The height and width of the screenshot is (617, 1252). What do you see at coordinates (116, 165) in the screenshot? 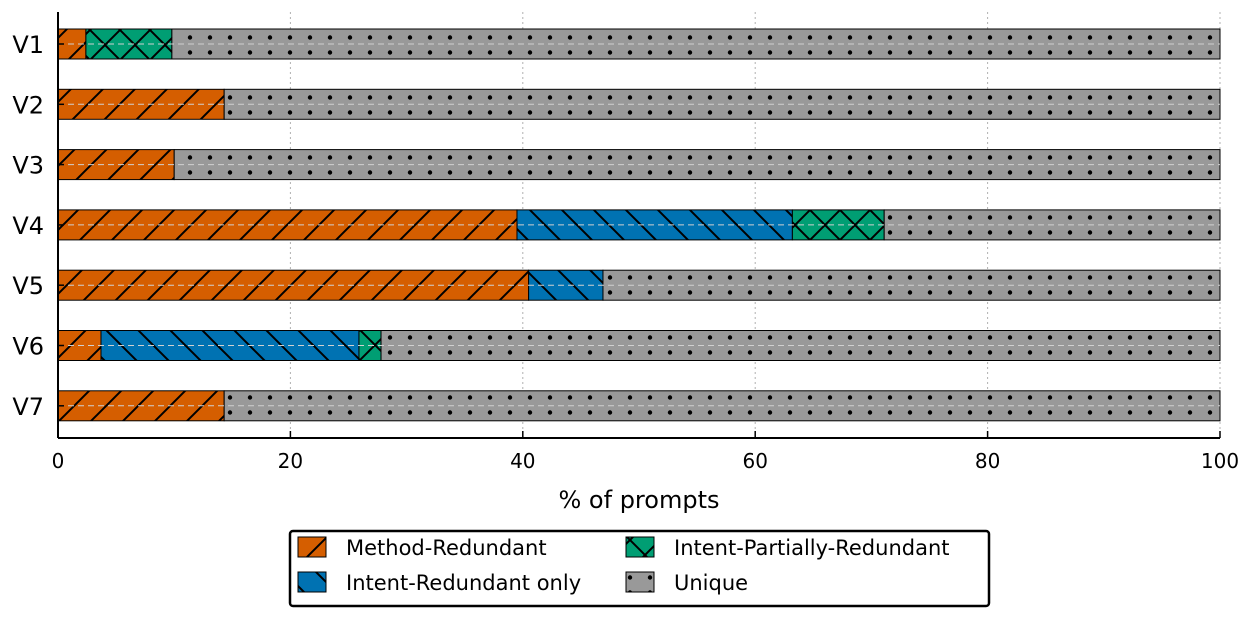
I see `bar-segment-method-redundant` at bounding box center [116, 165].